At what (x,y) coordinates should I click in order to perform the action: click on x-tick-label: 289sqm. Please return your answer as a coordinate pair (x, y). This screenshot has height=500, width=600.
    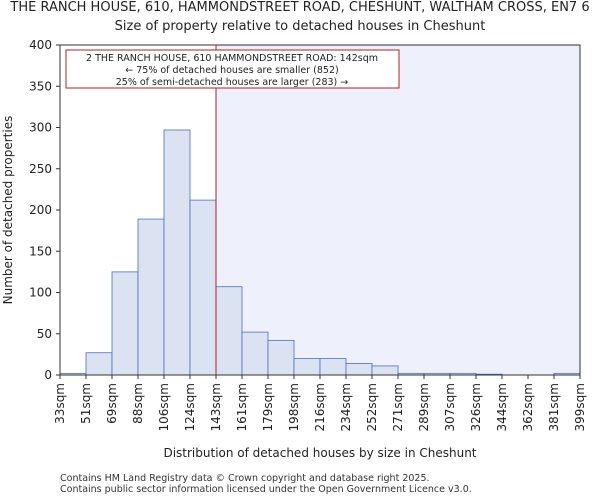
    Looking at the image, I should click on (424, 407).